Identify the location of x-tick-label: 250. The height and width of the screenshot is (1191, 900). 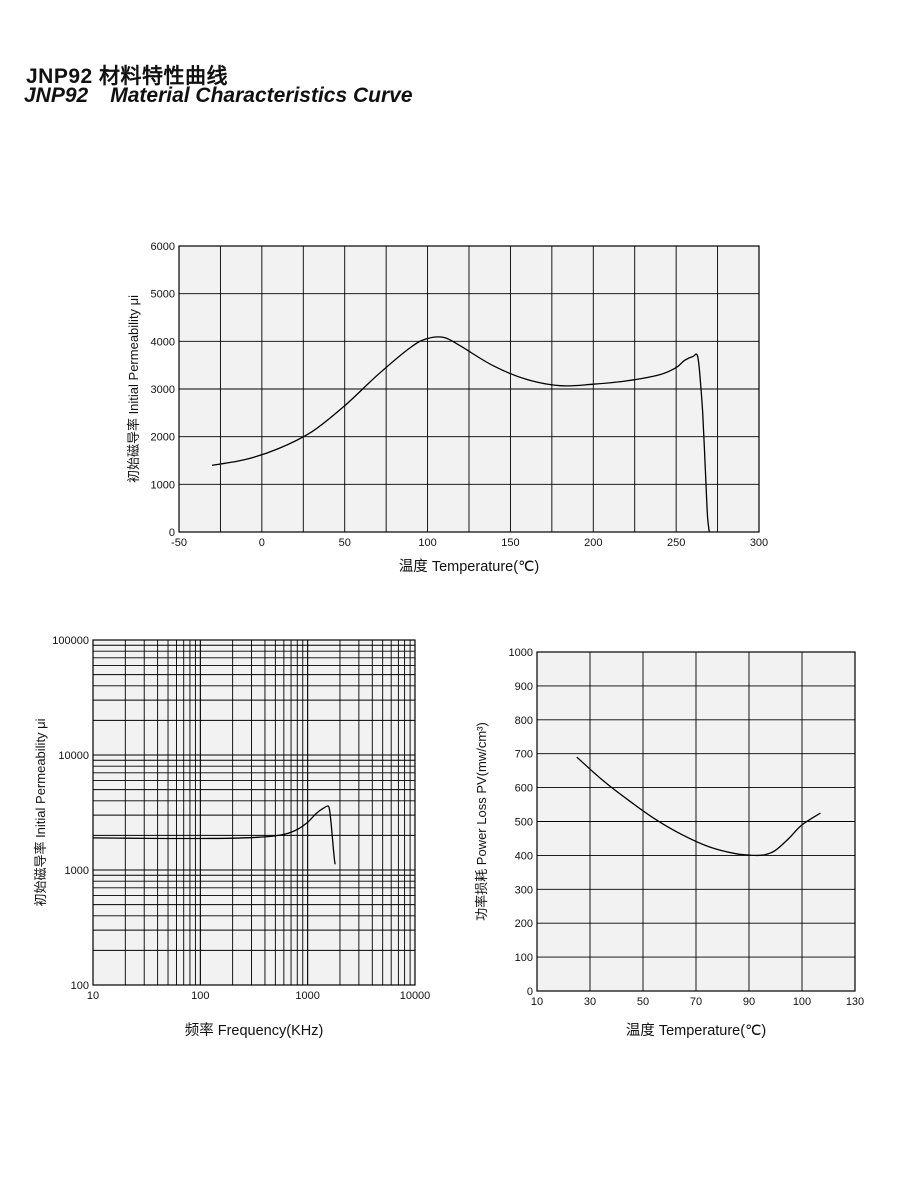
(676, 543).